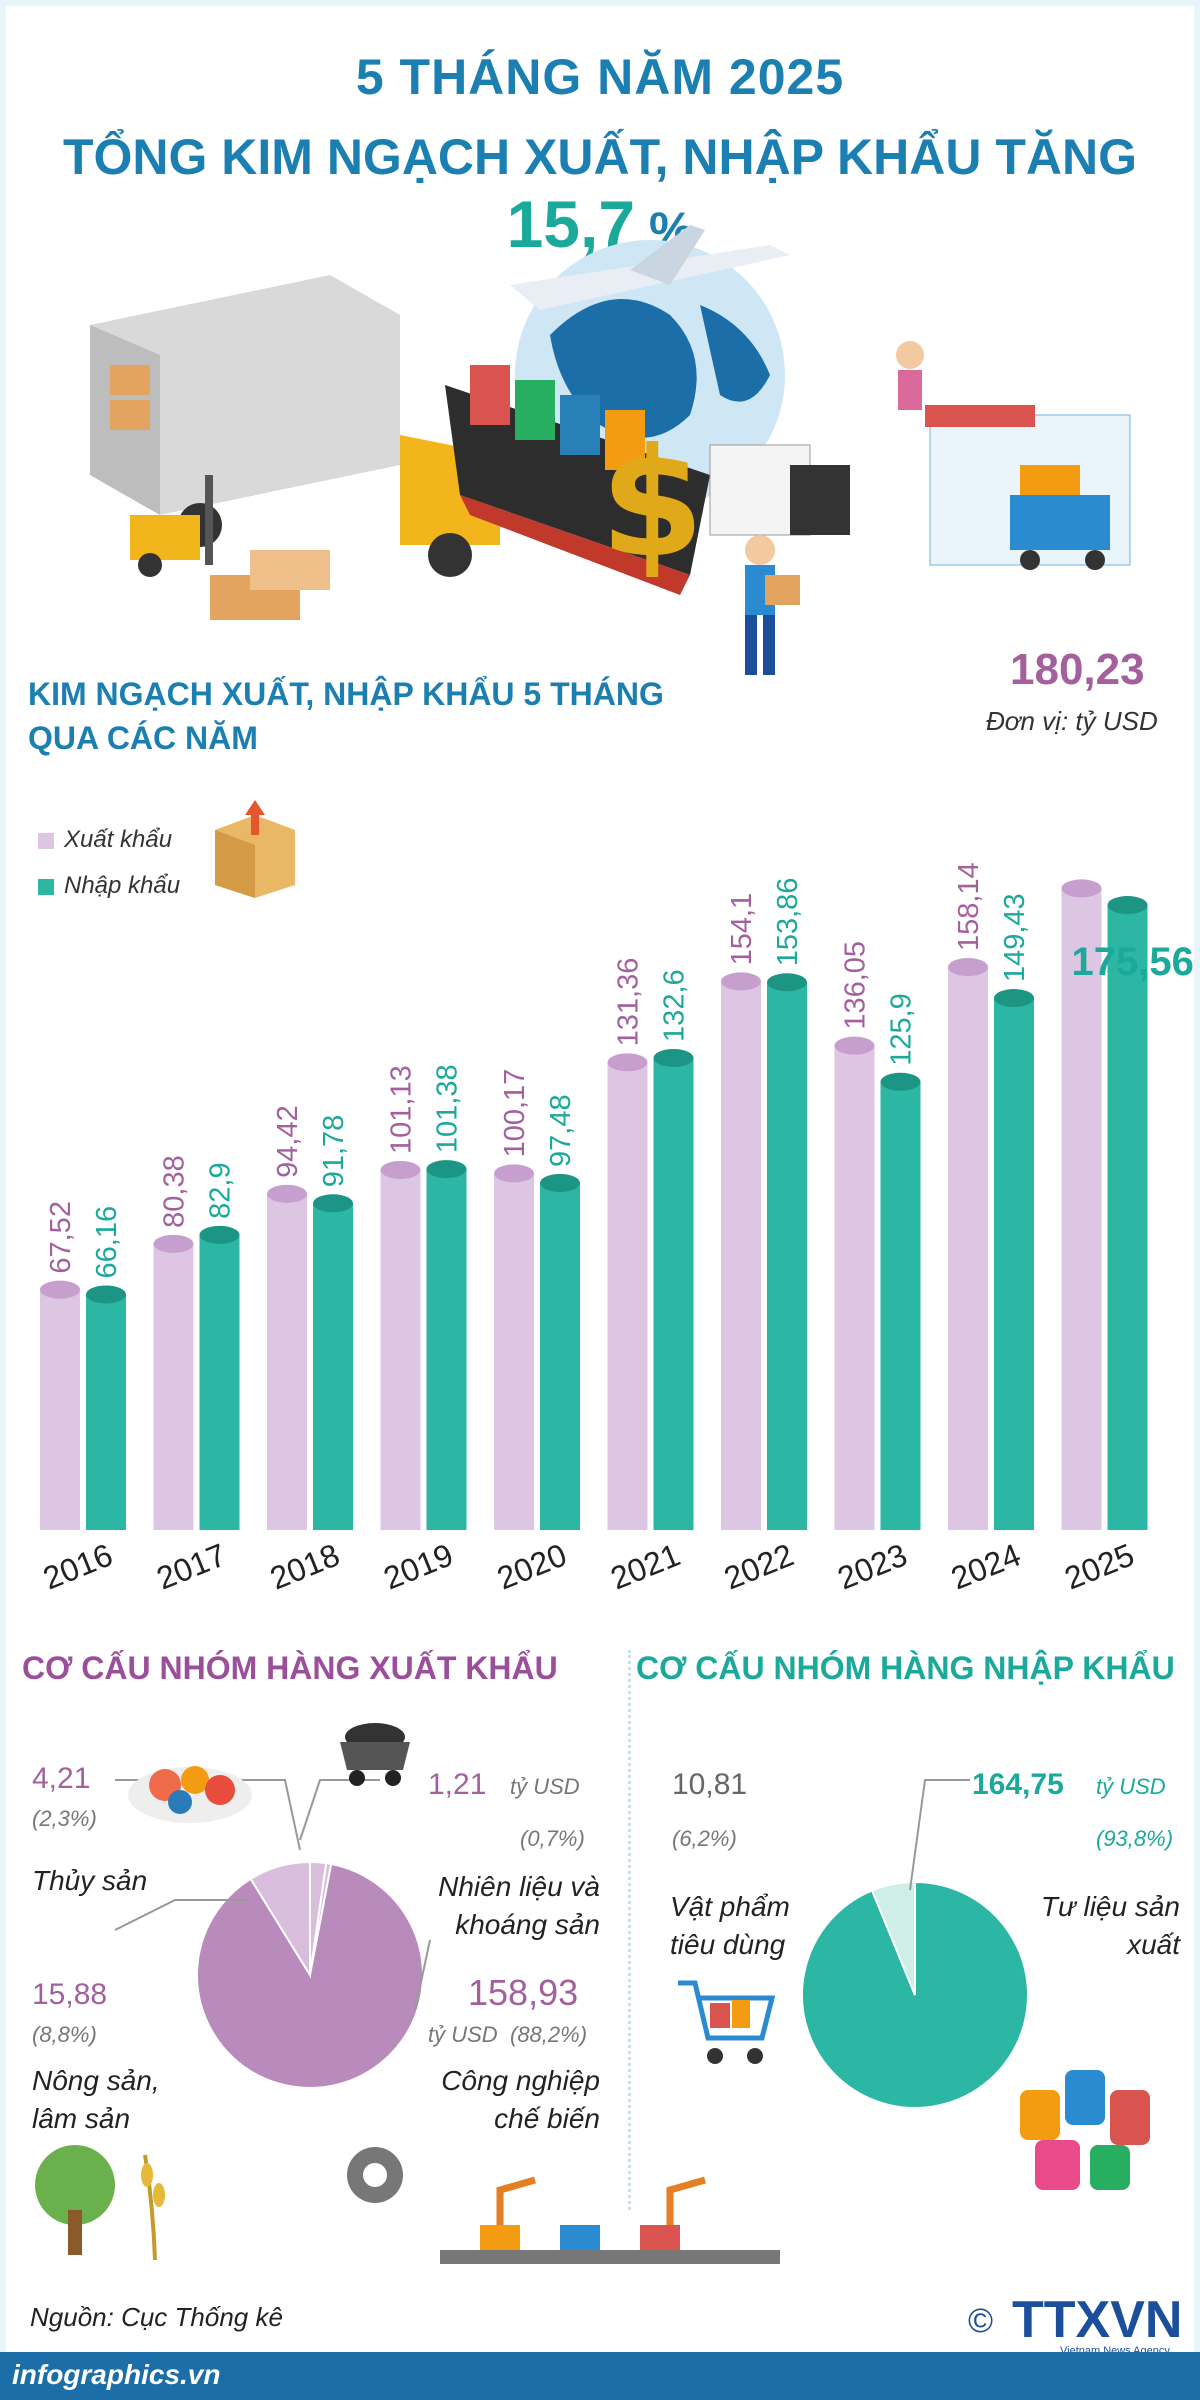  What do you see at coordinates (629, 1930) in the screenshot?
I see `section-divider` at bounding box center [629, 1930].